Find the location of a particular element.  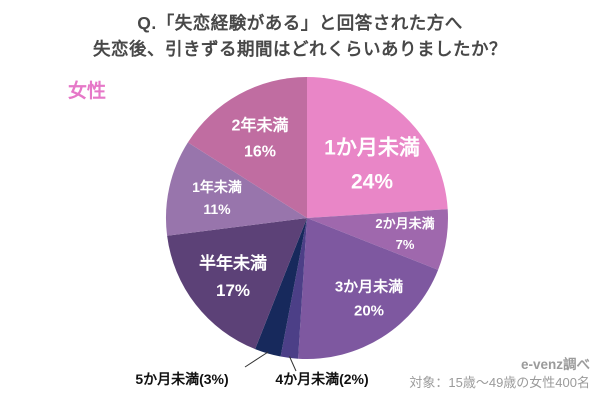

outside-label-4: 4か月未満(2%) is located at coordinates (321, 379).